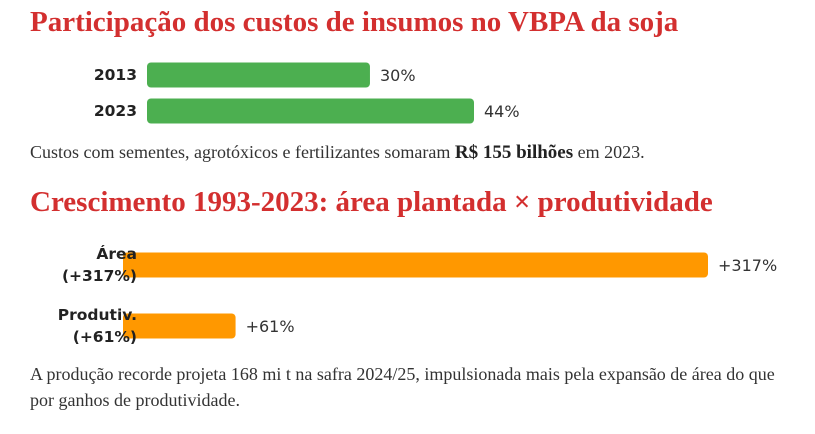 This screenshot has width=815, height=434. Describe the element at coordinates (99, 276) in the screenshot. I see `category-label-1-0-line1: (+317%)` at that location.